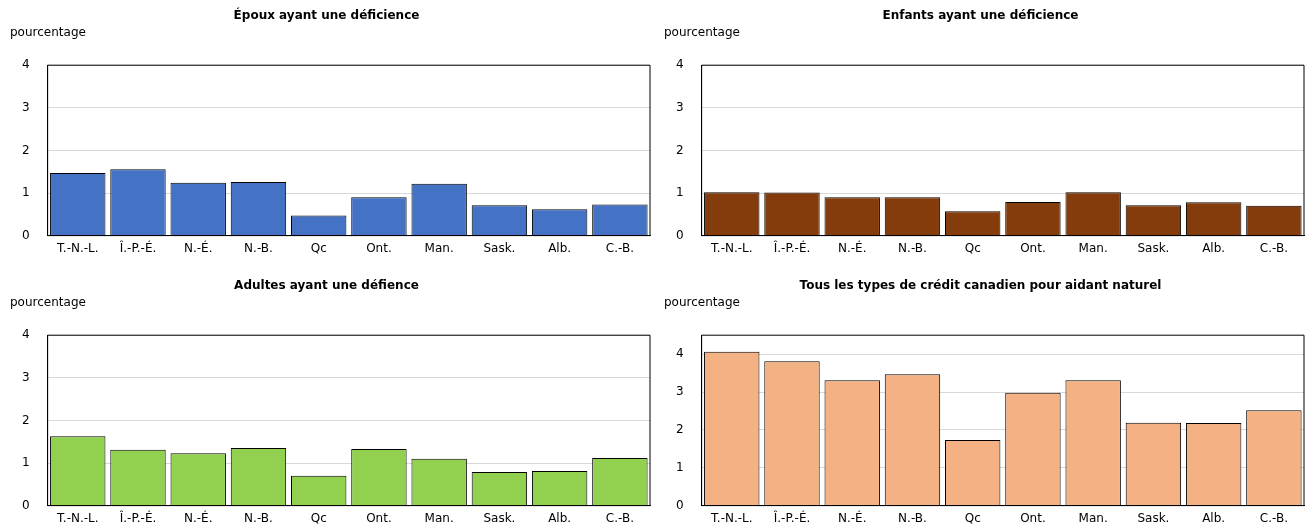 This screenshot has height=524, width=1307. I want to click on chart-title: Tous les types de crédit canadien pour aidant naturel, so click(980, 285).